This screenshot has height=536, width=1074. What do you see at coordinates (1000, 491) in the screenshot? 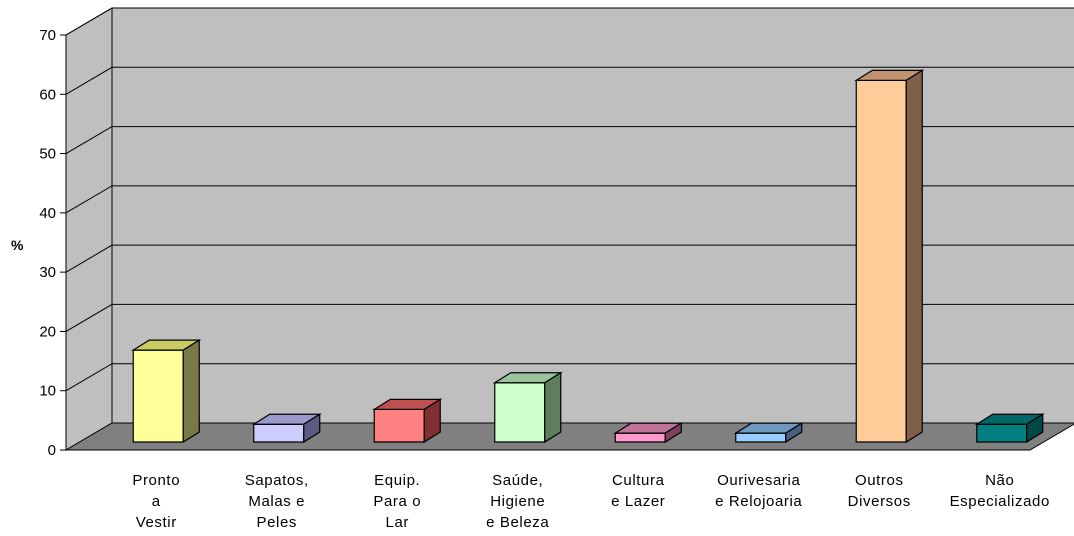
I see `x-tick-label: Não Especializado` at bounding box center [1000, 491].